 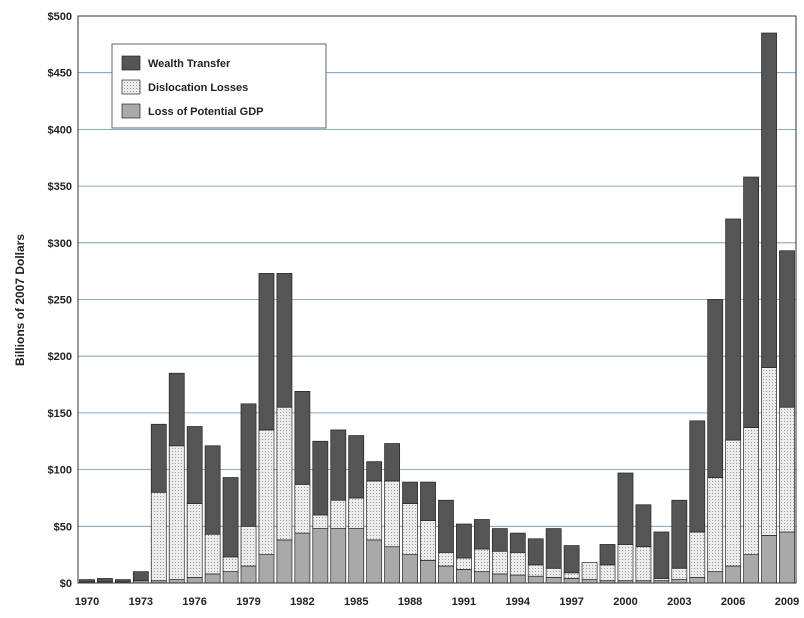 I want to click on bar-1970, so click(x=87, y=581).